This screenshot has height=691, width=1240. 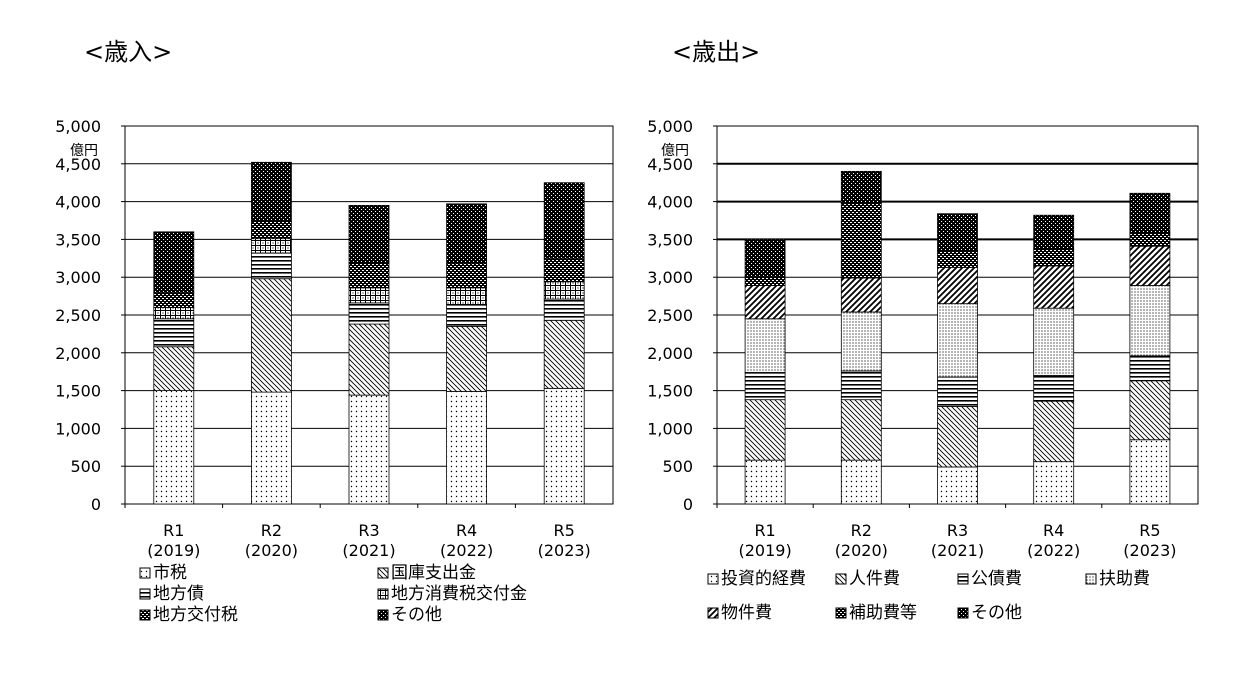 I want to click on x-tick-label: (2023), so click(x=1149, y=550).